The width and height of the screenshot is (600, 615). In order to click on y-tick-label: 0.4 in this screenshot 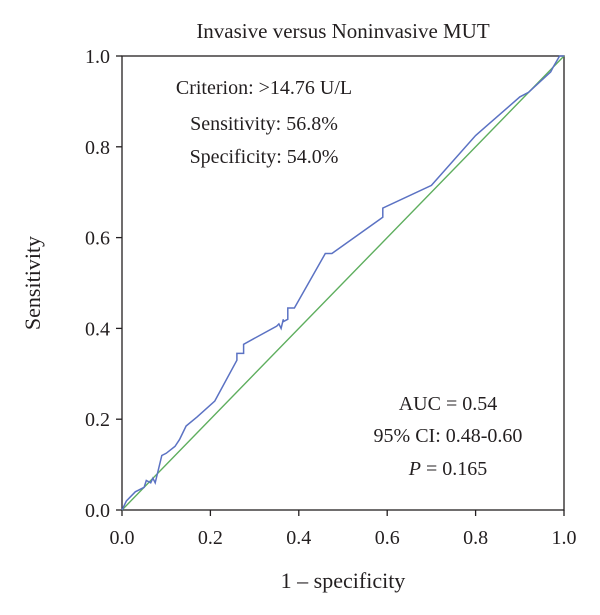, I will do `click(97, 329)`.